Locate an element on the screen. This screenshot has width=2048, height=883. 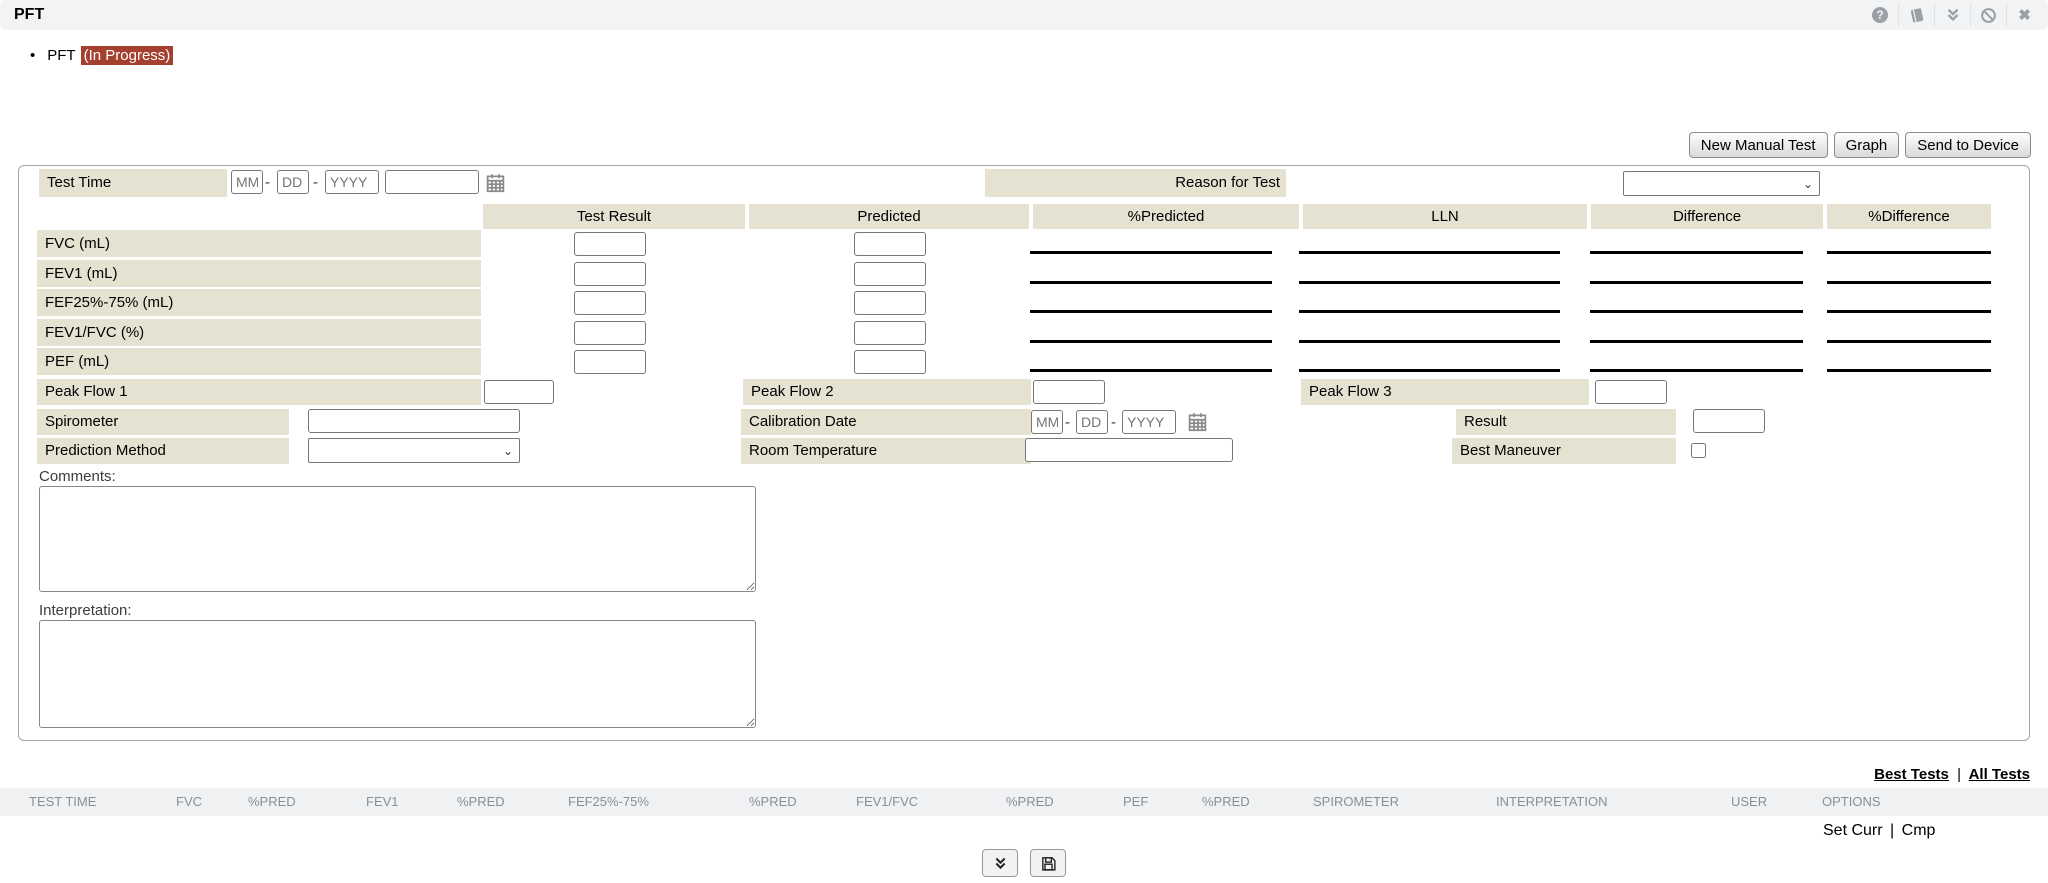
result-label: Result is located at coordinates (1566, 422).